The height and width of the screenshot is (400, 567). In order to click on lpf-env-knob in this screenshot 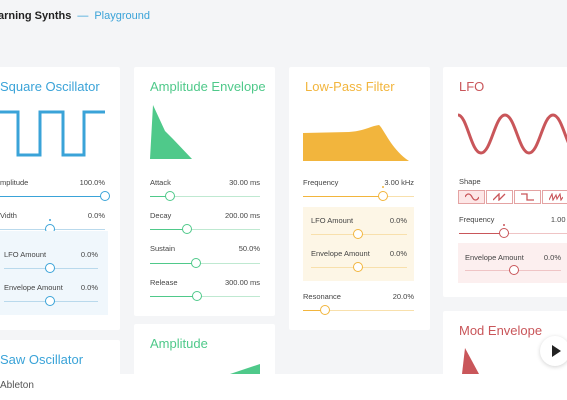, I will do `click(358, 267)`.